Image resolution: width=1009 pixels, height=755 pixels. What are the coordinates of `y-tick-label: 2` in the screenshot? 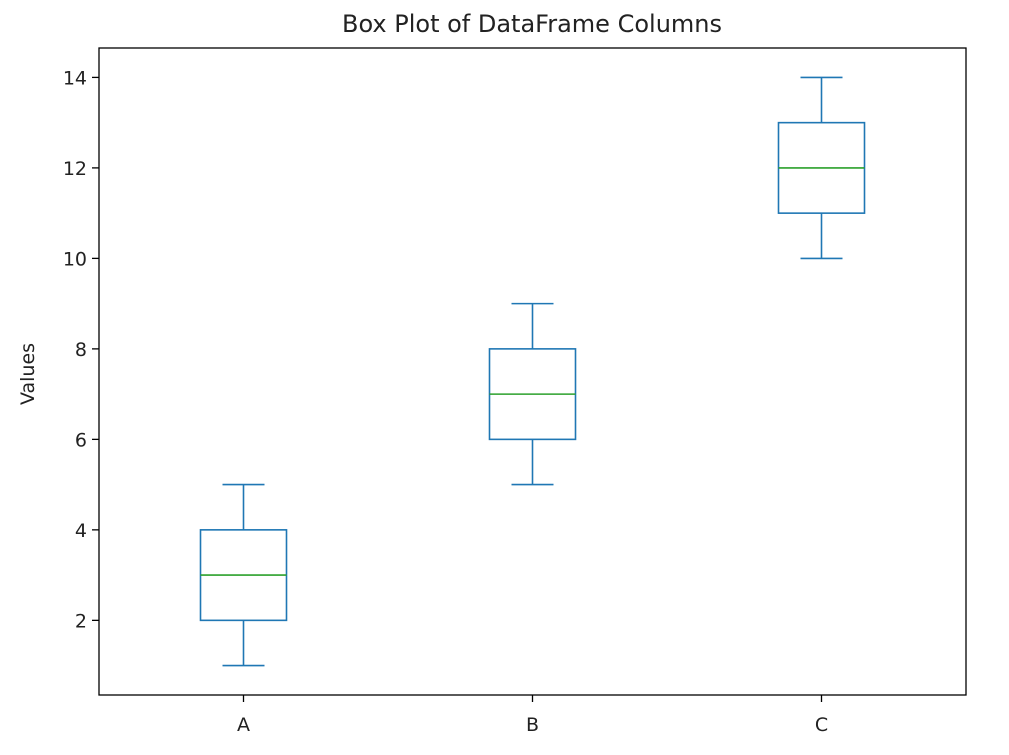 It's located at (81, 621).